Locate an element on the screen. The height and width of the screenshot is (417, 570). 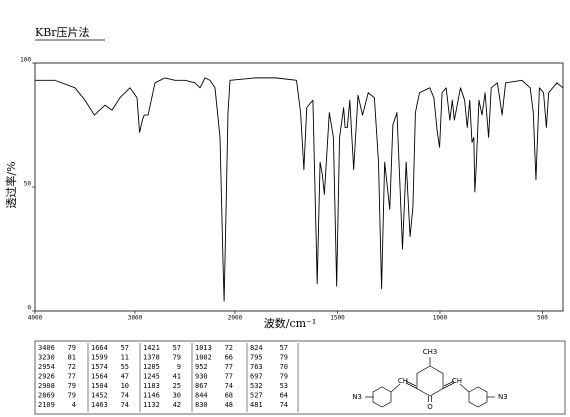
peak-transmittance: 41 is located at coordinates (177, 377).